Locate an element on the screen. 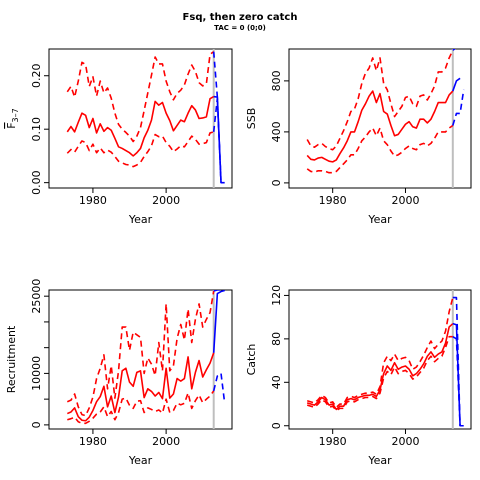  y-axis-title: F3–7 is located at coordinates (12, 118).